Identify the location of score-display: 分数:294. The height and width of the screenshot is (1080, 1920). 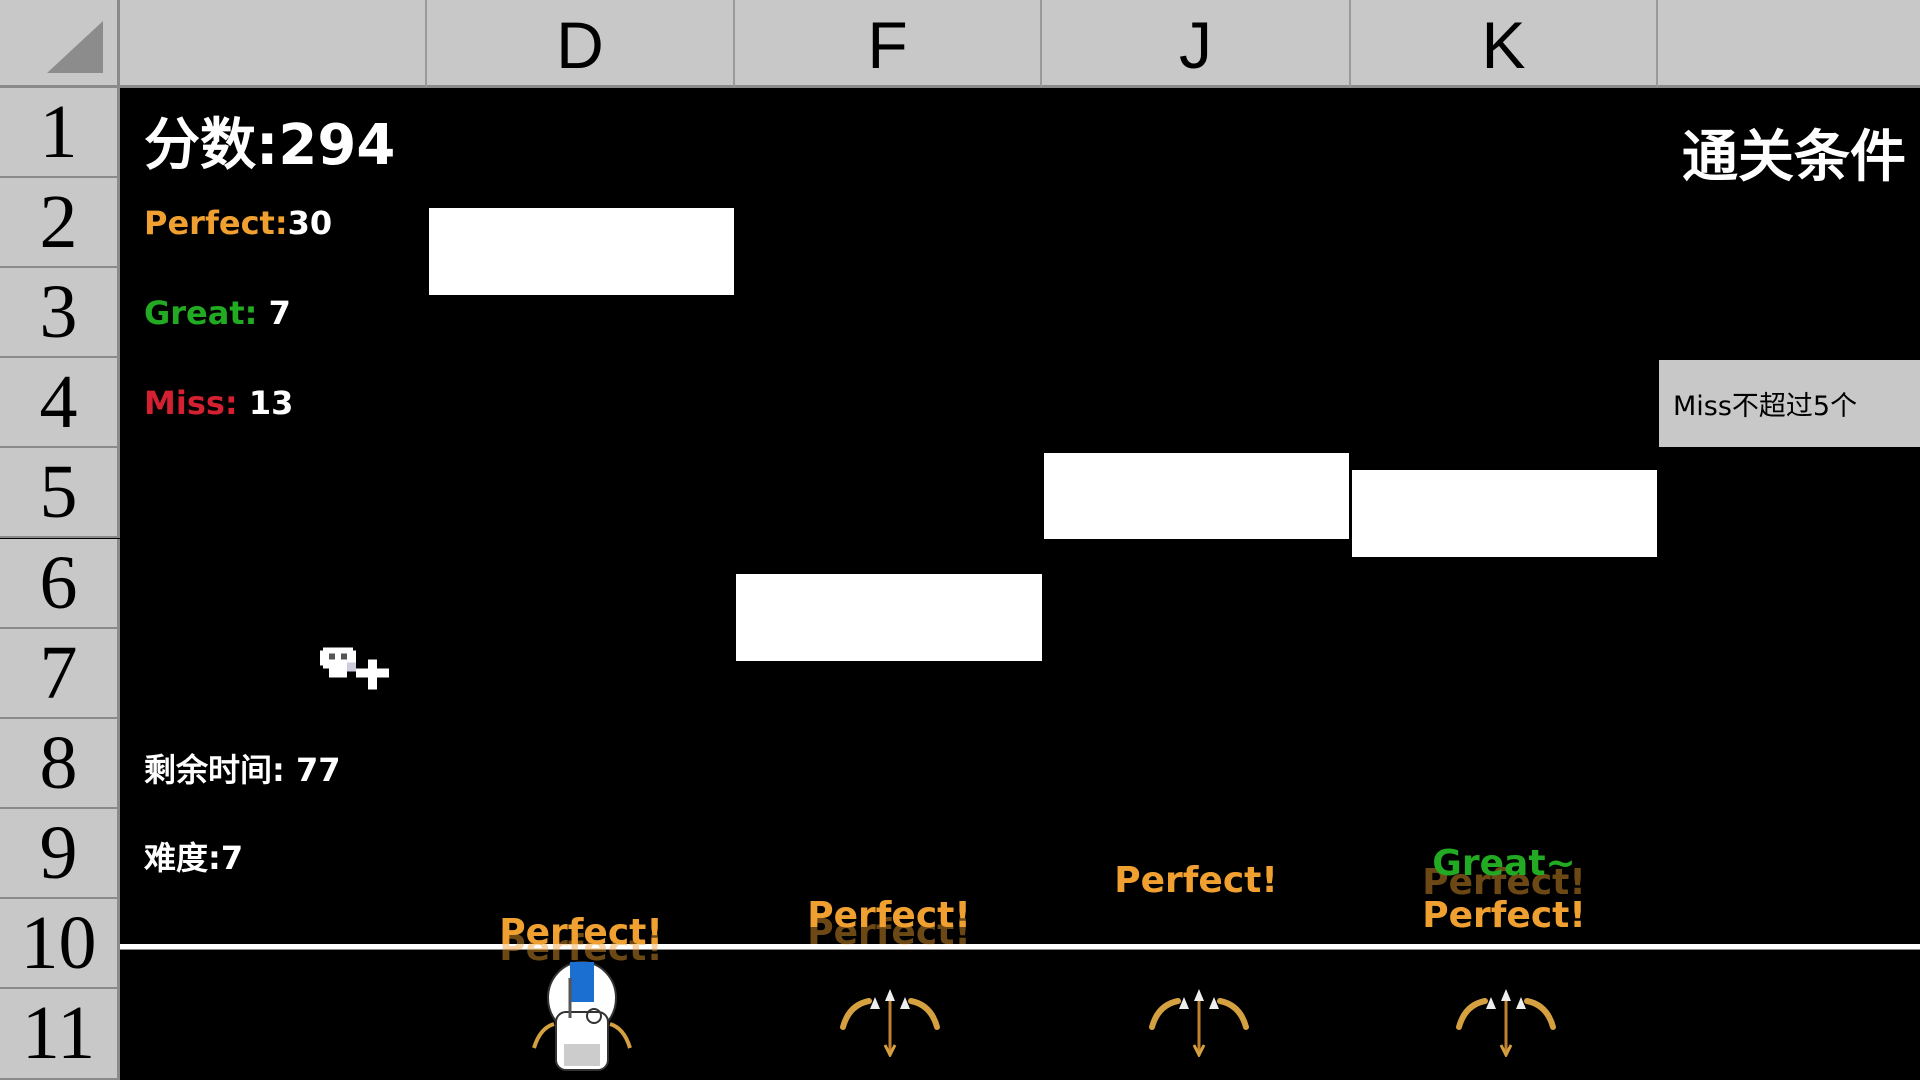
(269, 140).